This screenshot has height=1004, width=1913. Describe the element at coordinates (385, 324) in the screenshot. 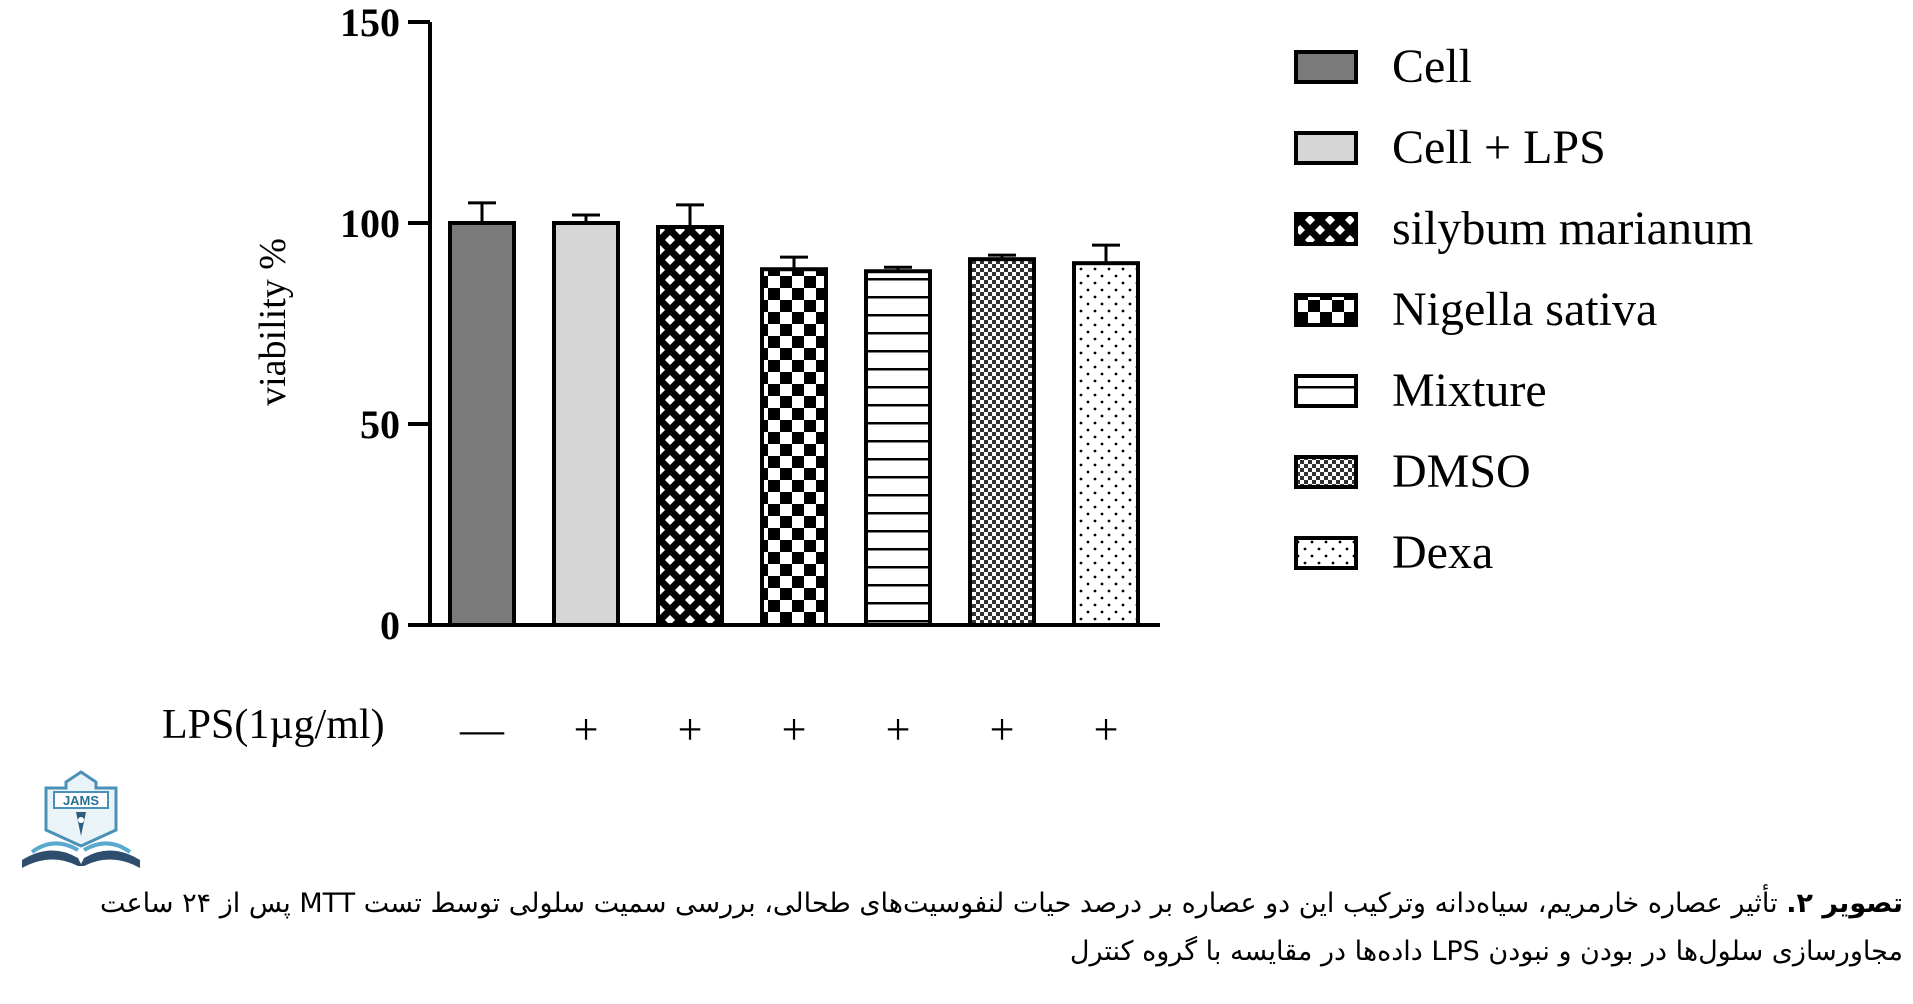

I see `y-axis-ticks: 0 50 100 150` at that location.